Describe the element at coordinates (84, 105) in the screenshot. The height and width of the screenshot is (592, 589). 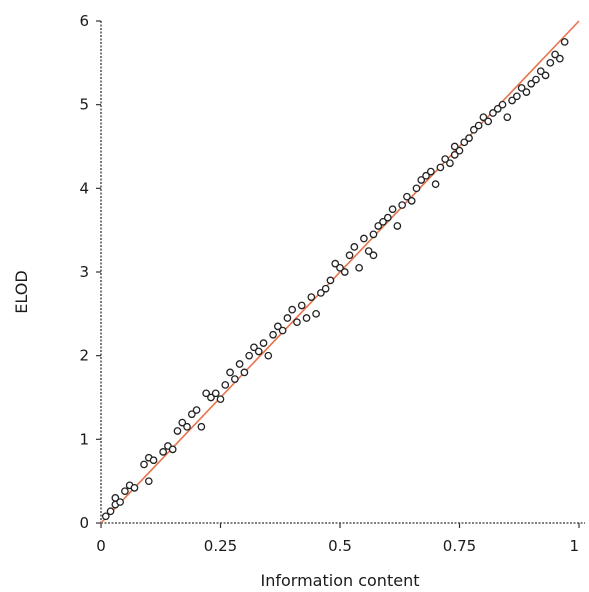
I see `y-tick-label: 5` at that location.